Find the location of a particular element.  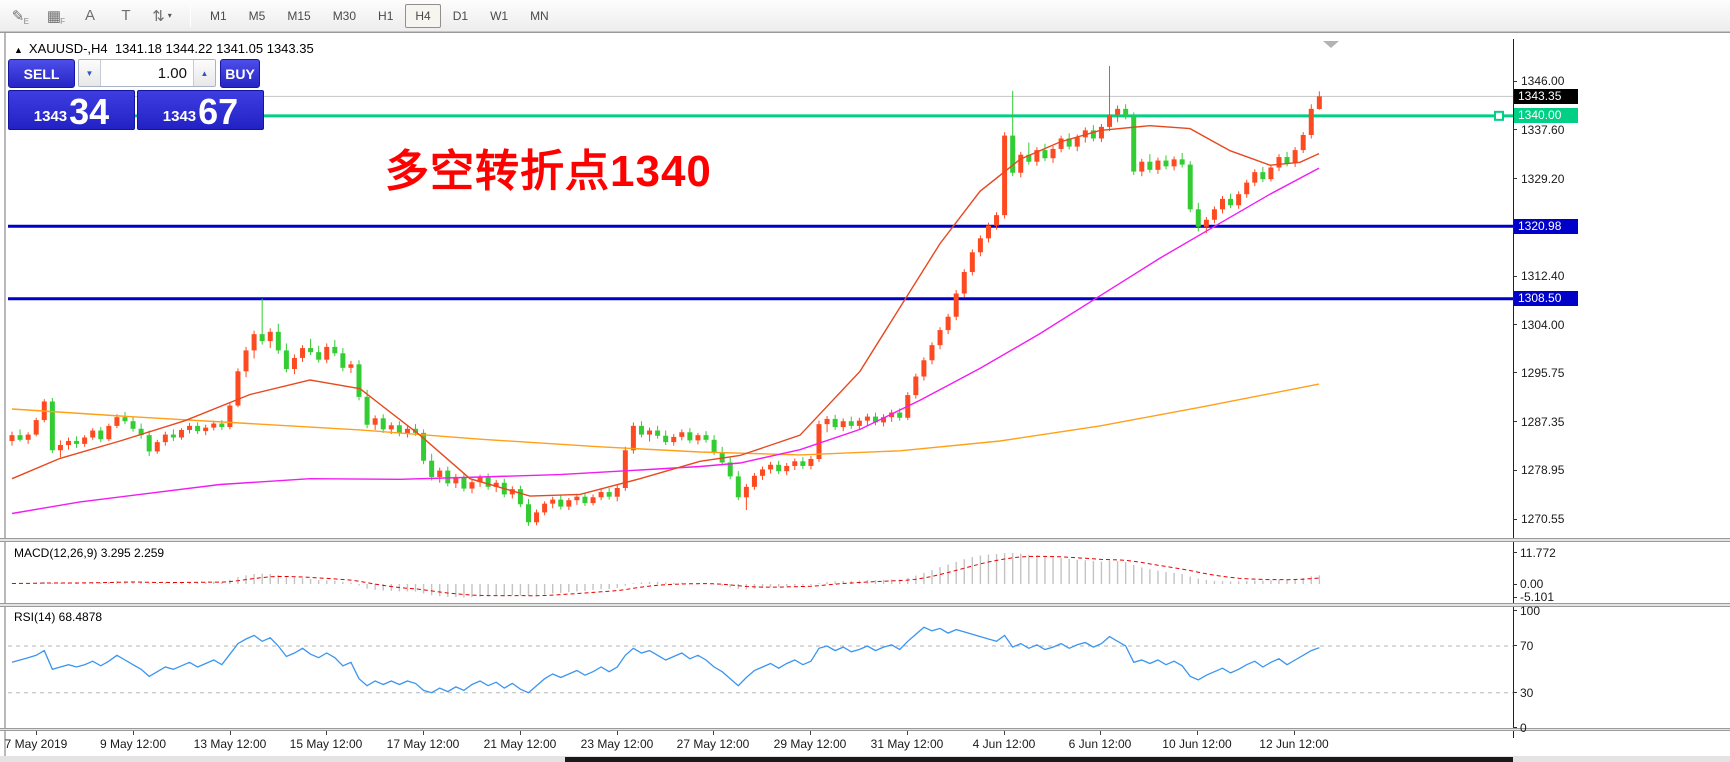

volume-increase-icon: ▲ is located at coordinates (204, 73).